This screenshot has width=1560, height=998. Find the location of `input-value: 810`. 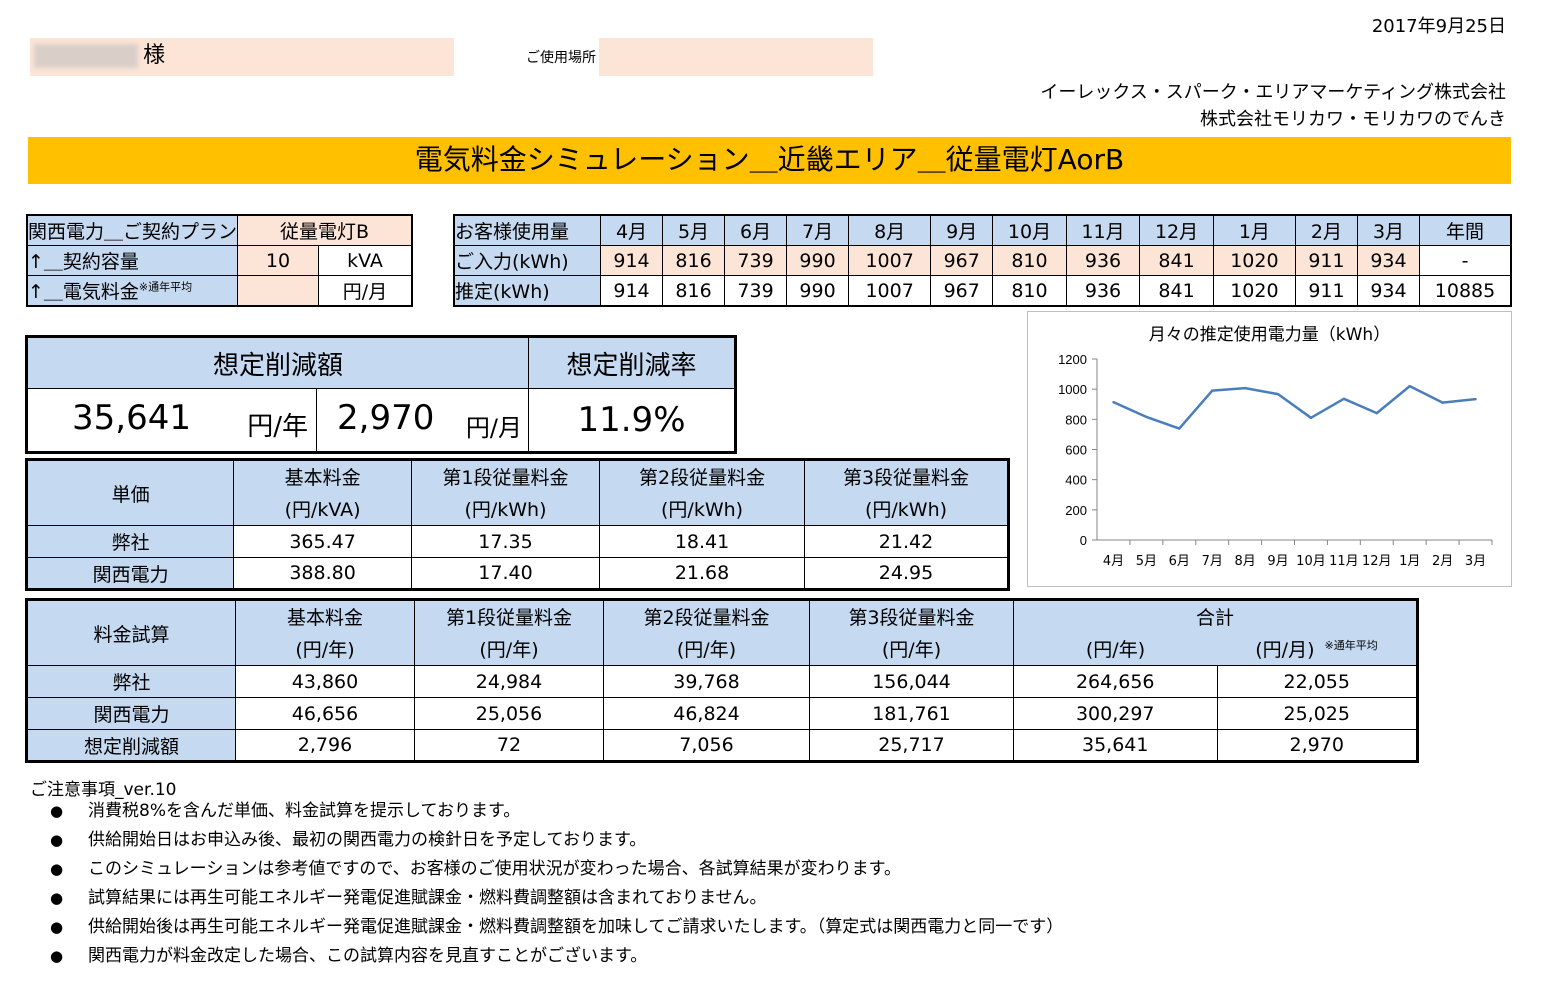

input-value: 810 is located at coordinates (1029, 260).